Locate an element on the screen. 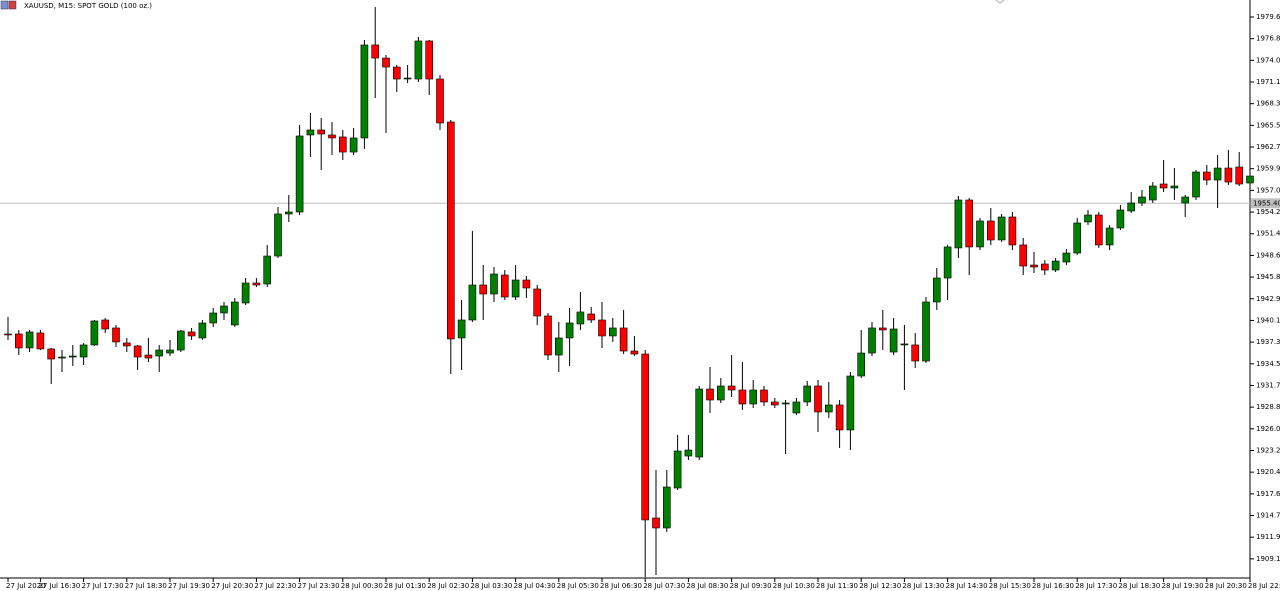  x-tick-label: 27 Jul 17:30 is located at coordinates (103, 586).